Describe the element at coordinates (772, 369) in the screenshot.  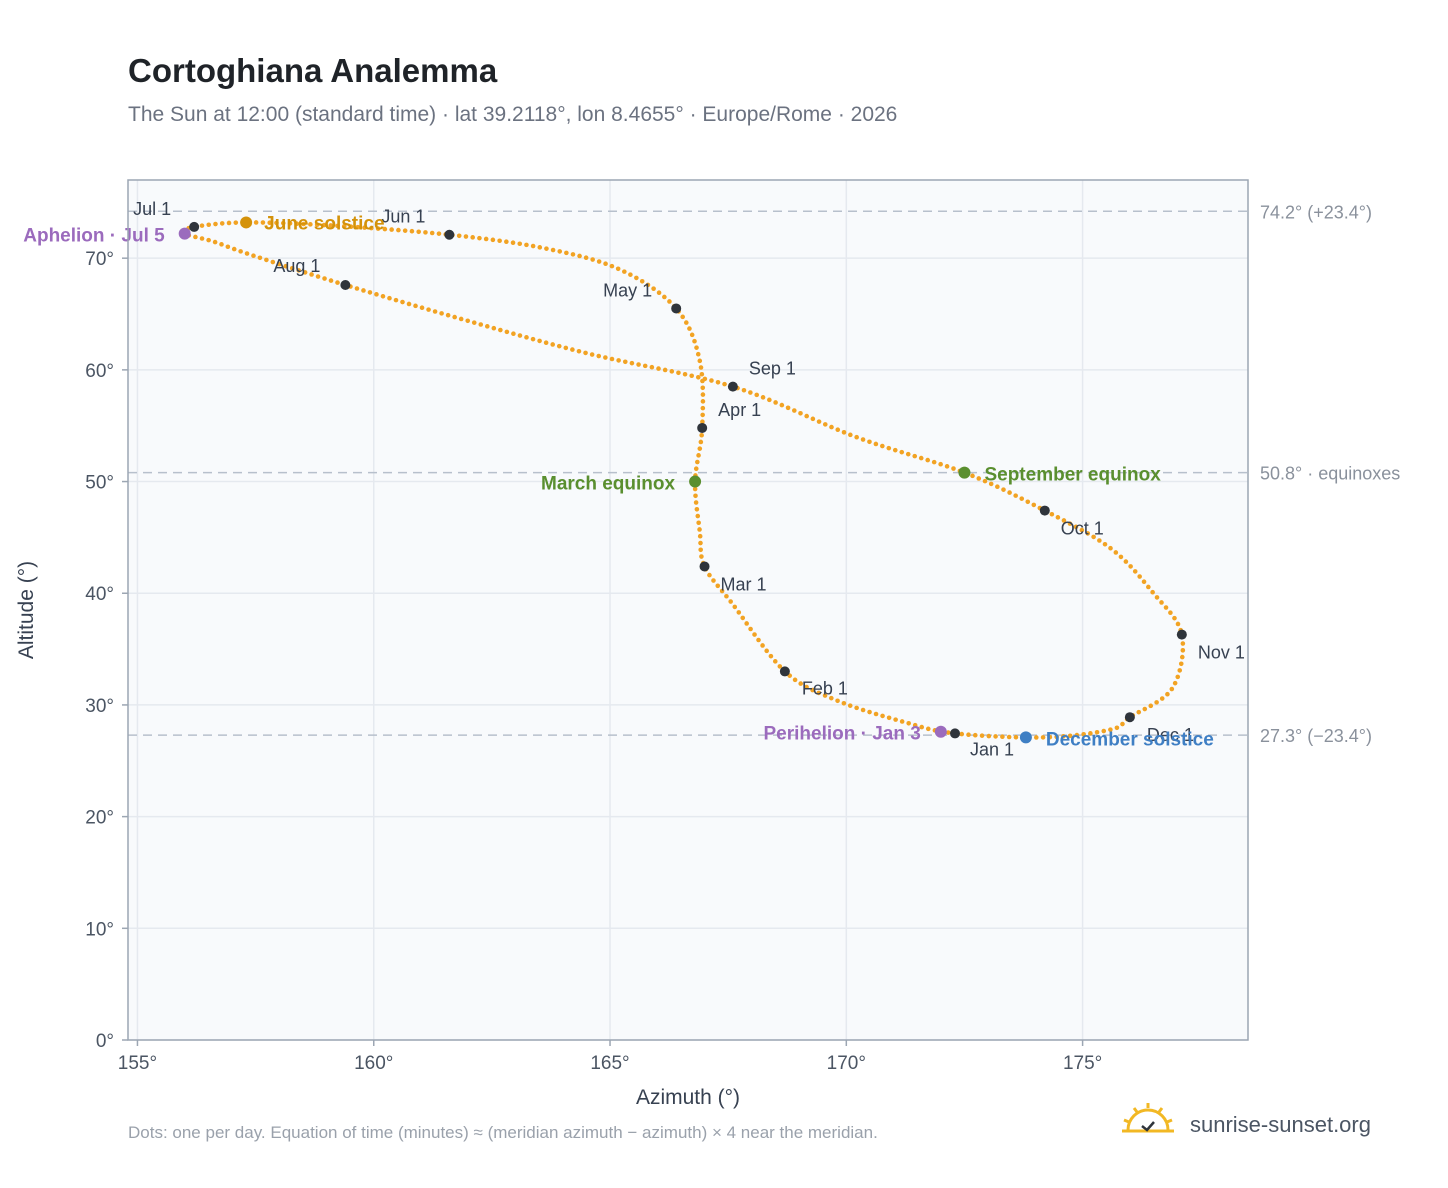
I see `month-label: Sep 1` at that location.